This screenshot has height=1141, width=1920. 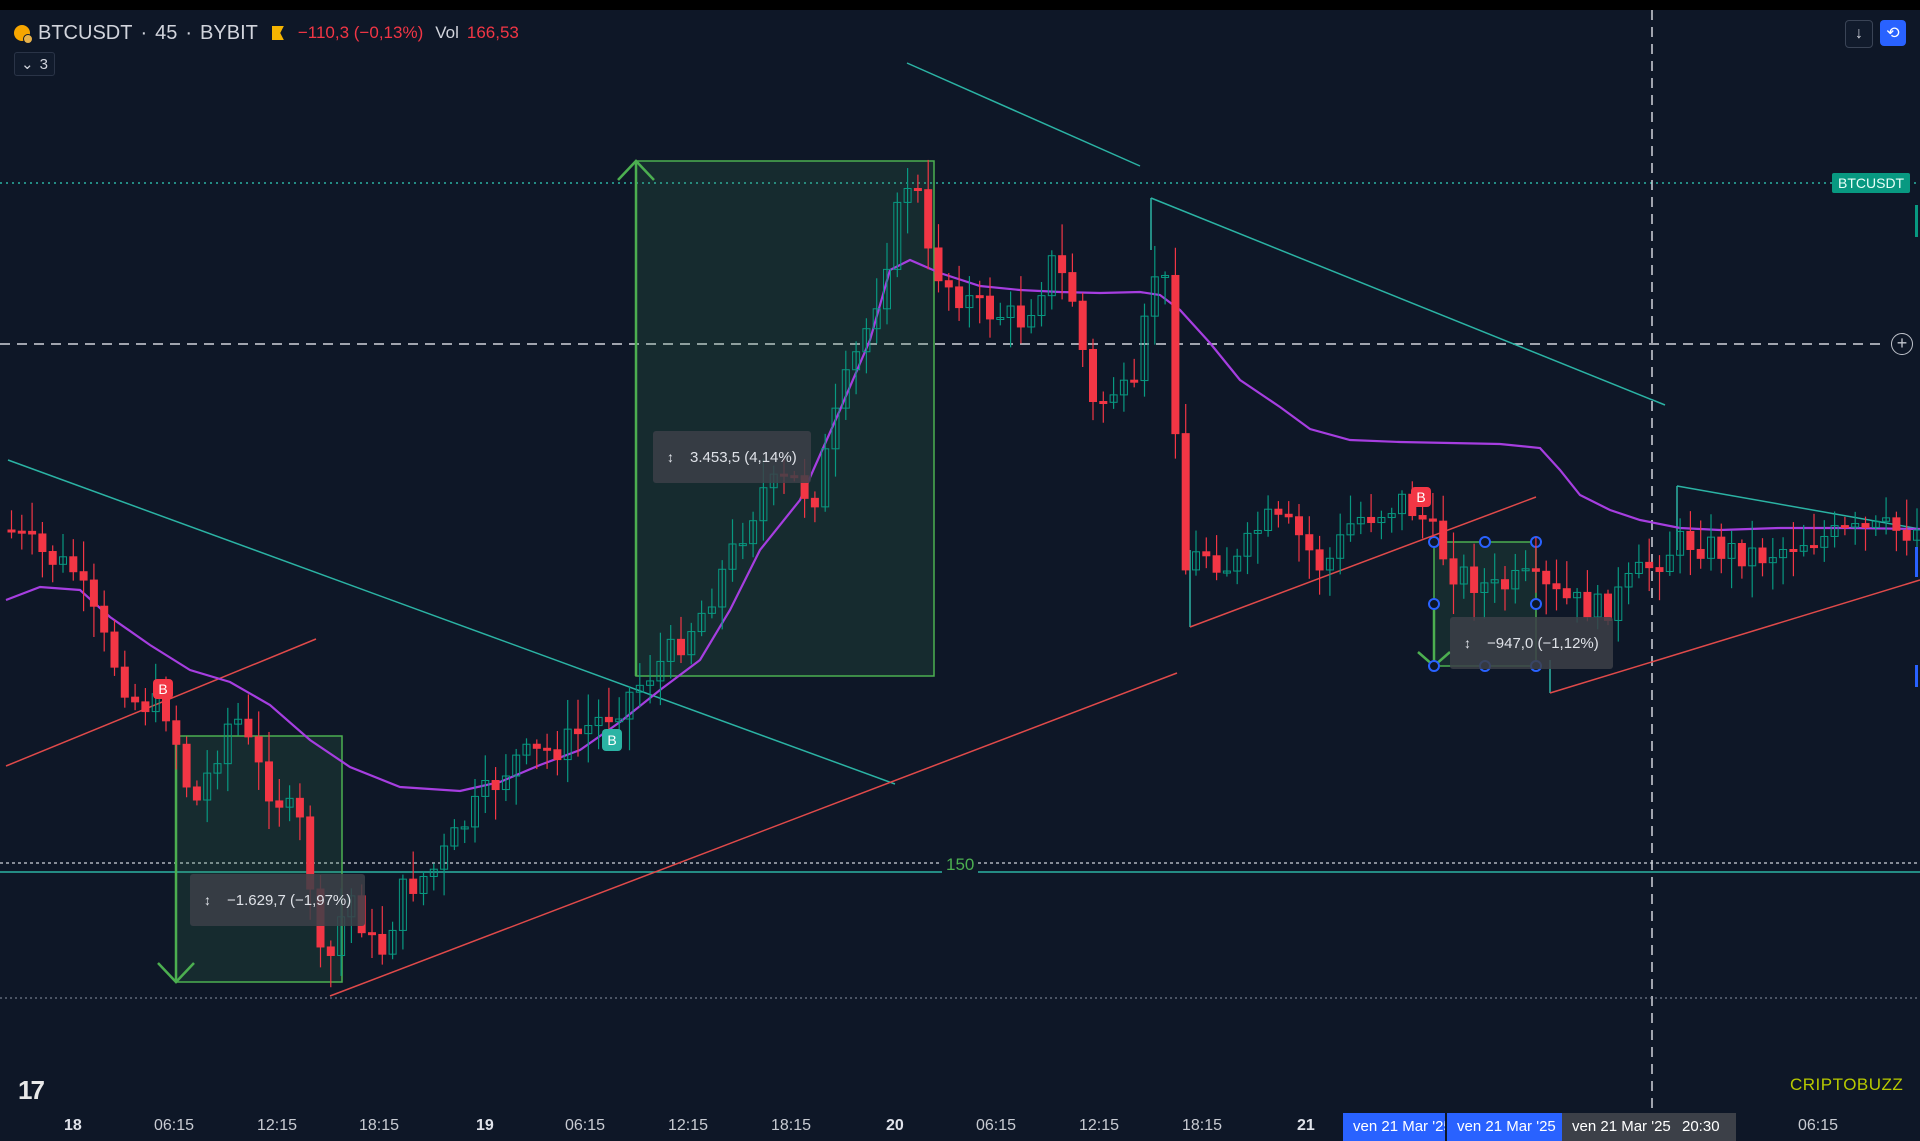 I want to click on time-tooltip: 20:30, so click(x=1704, y=1127).